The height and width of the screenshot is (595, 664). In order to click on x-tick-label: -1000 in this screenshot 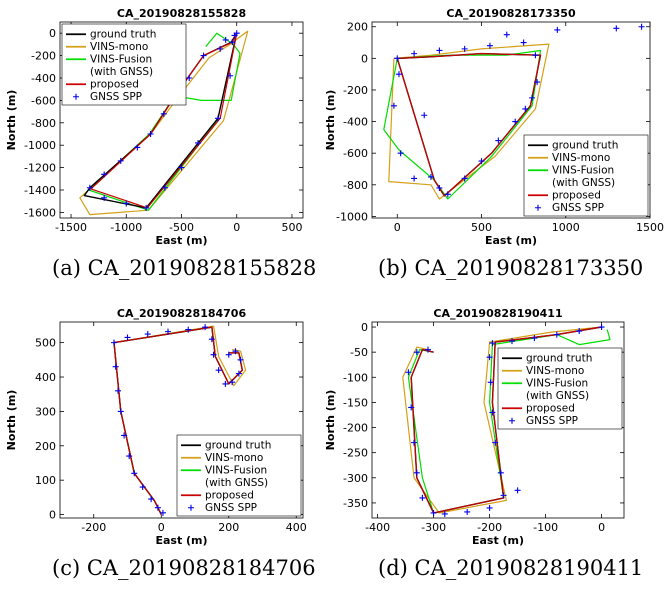, I will do `click(126, 227)`.